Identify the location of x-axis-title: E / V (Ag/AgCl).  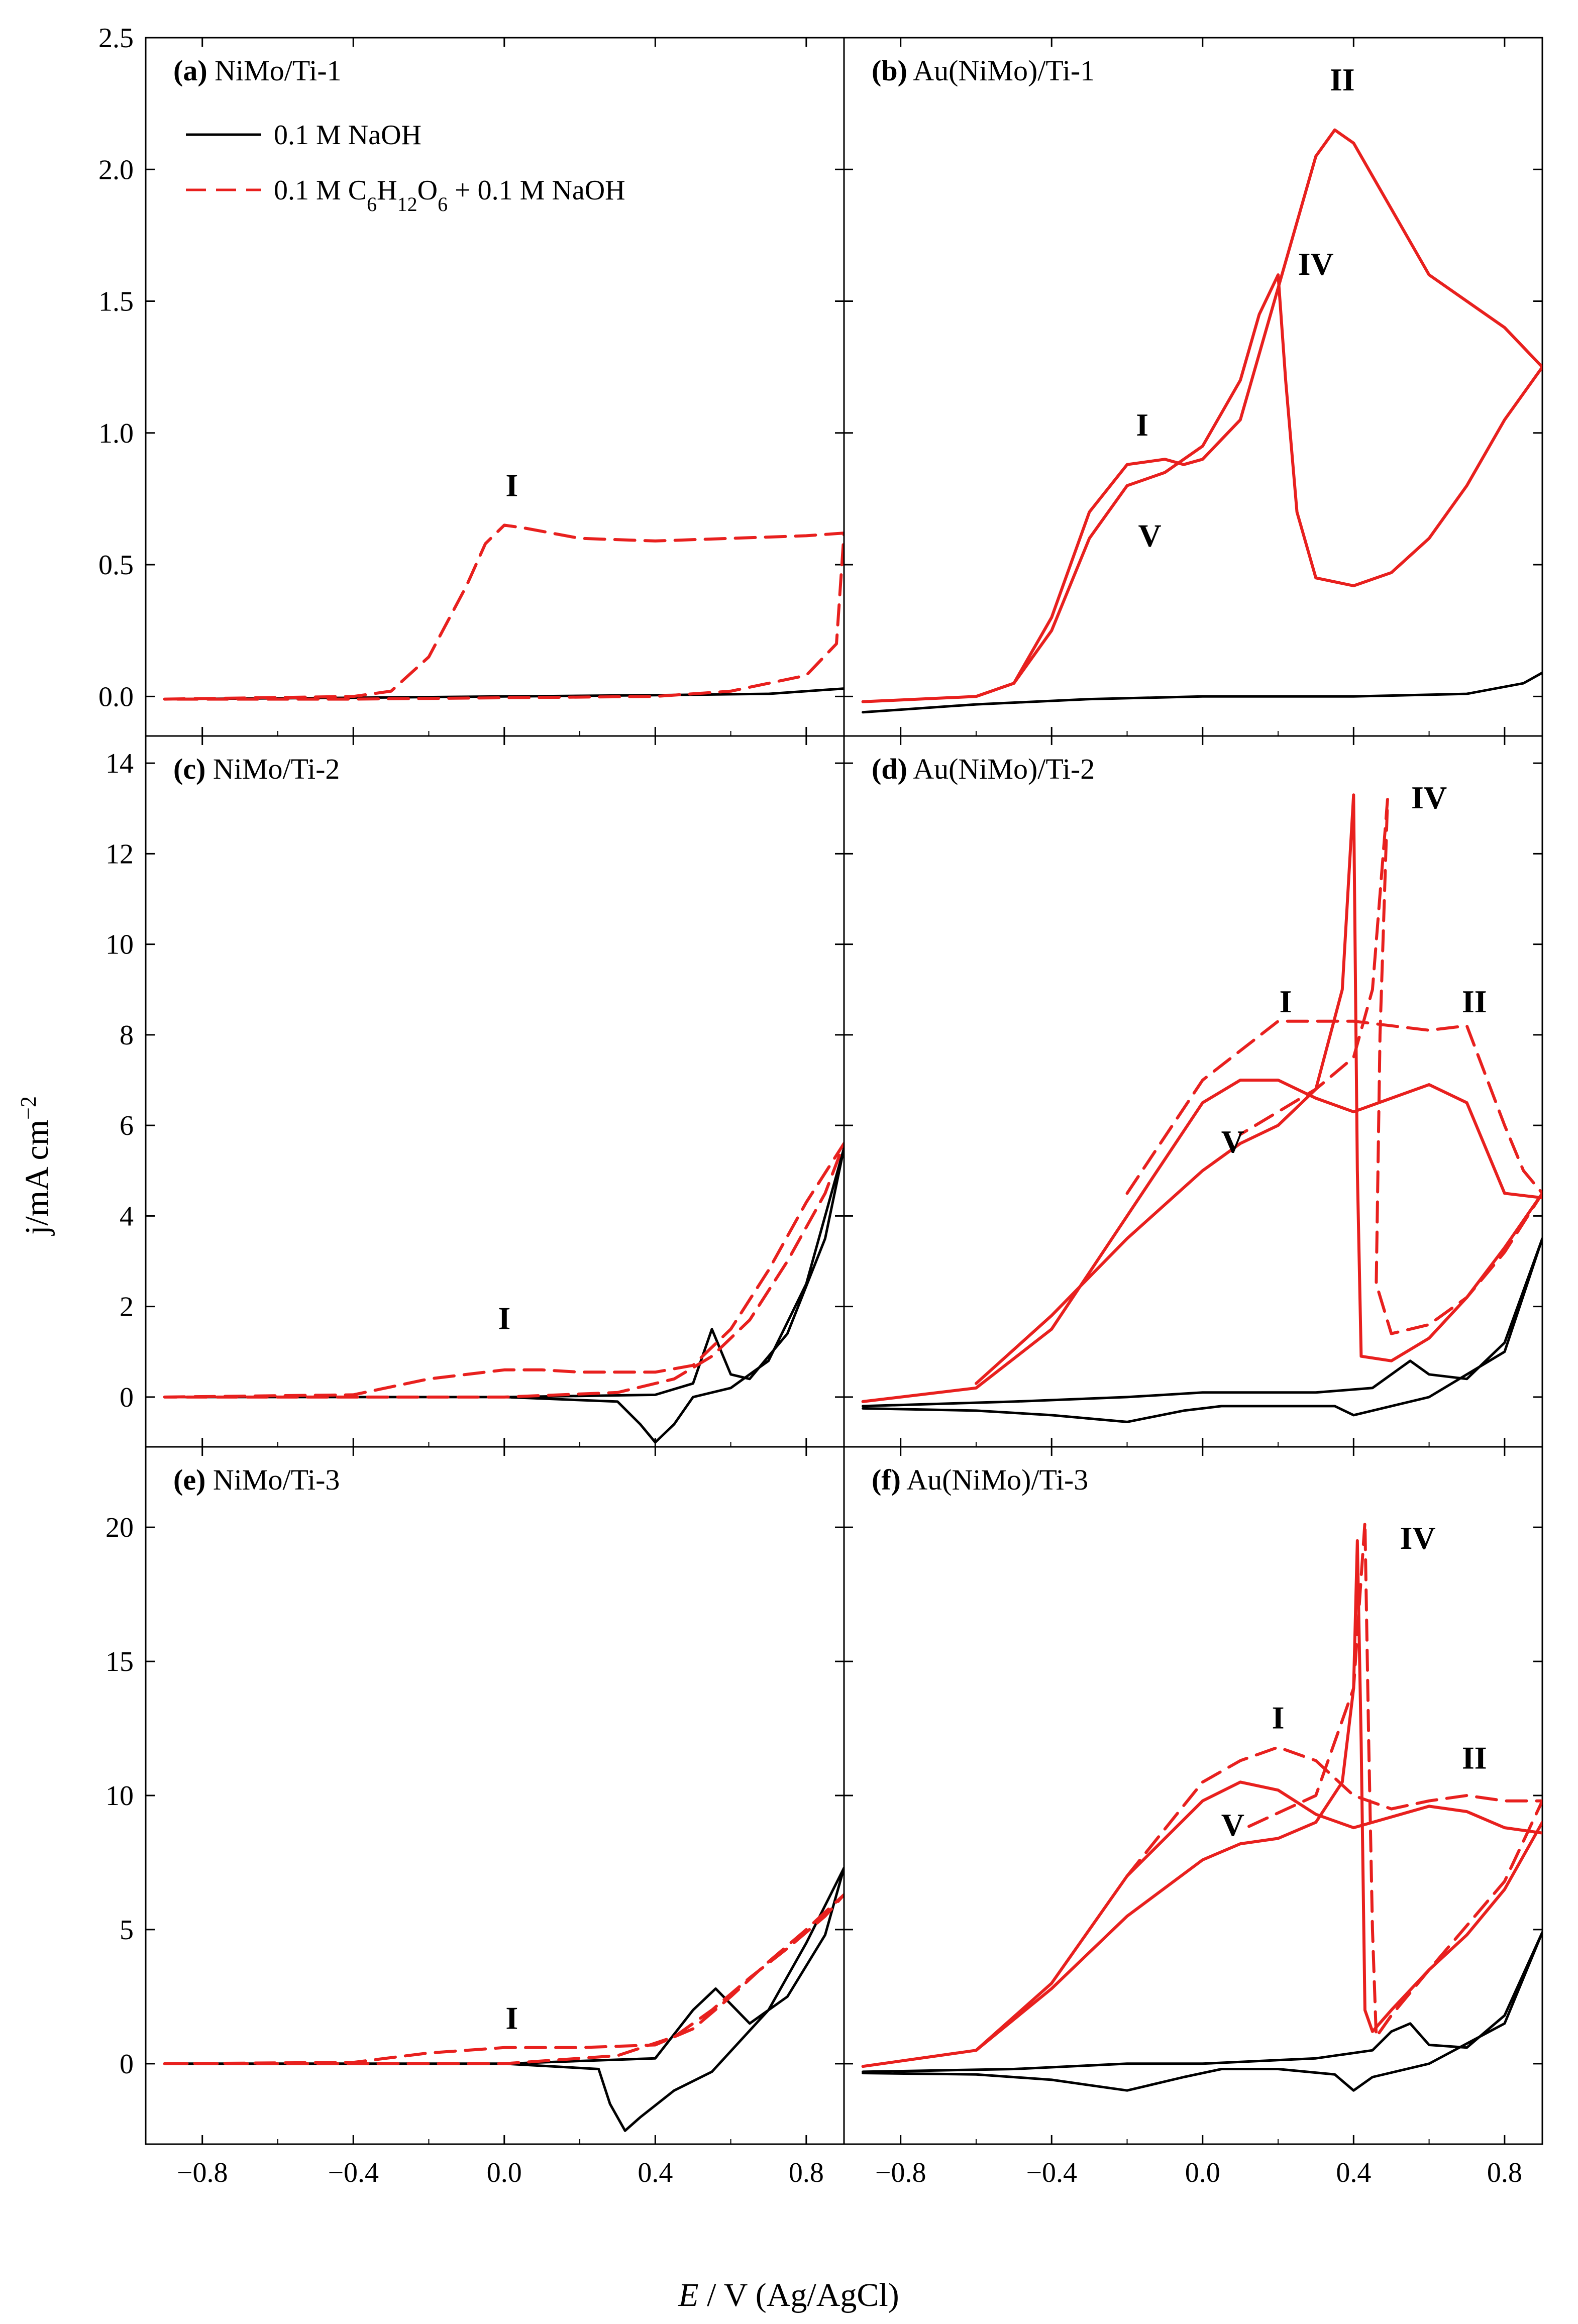
(789, 2295).